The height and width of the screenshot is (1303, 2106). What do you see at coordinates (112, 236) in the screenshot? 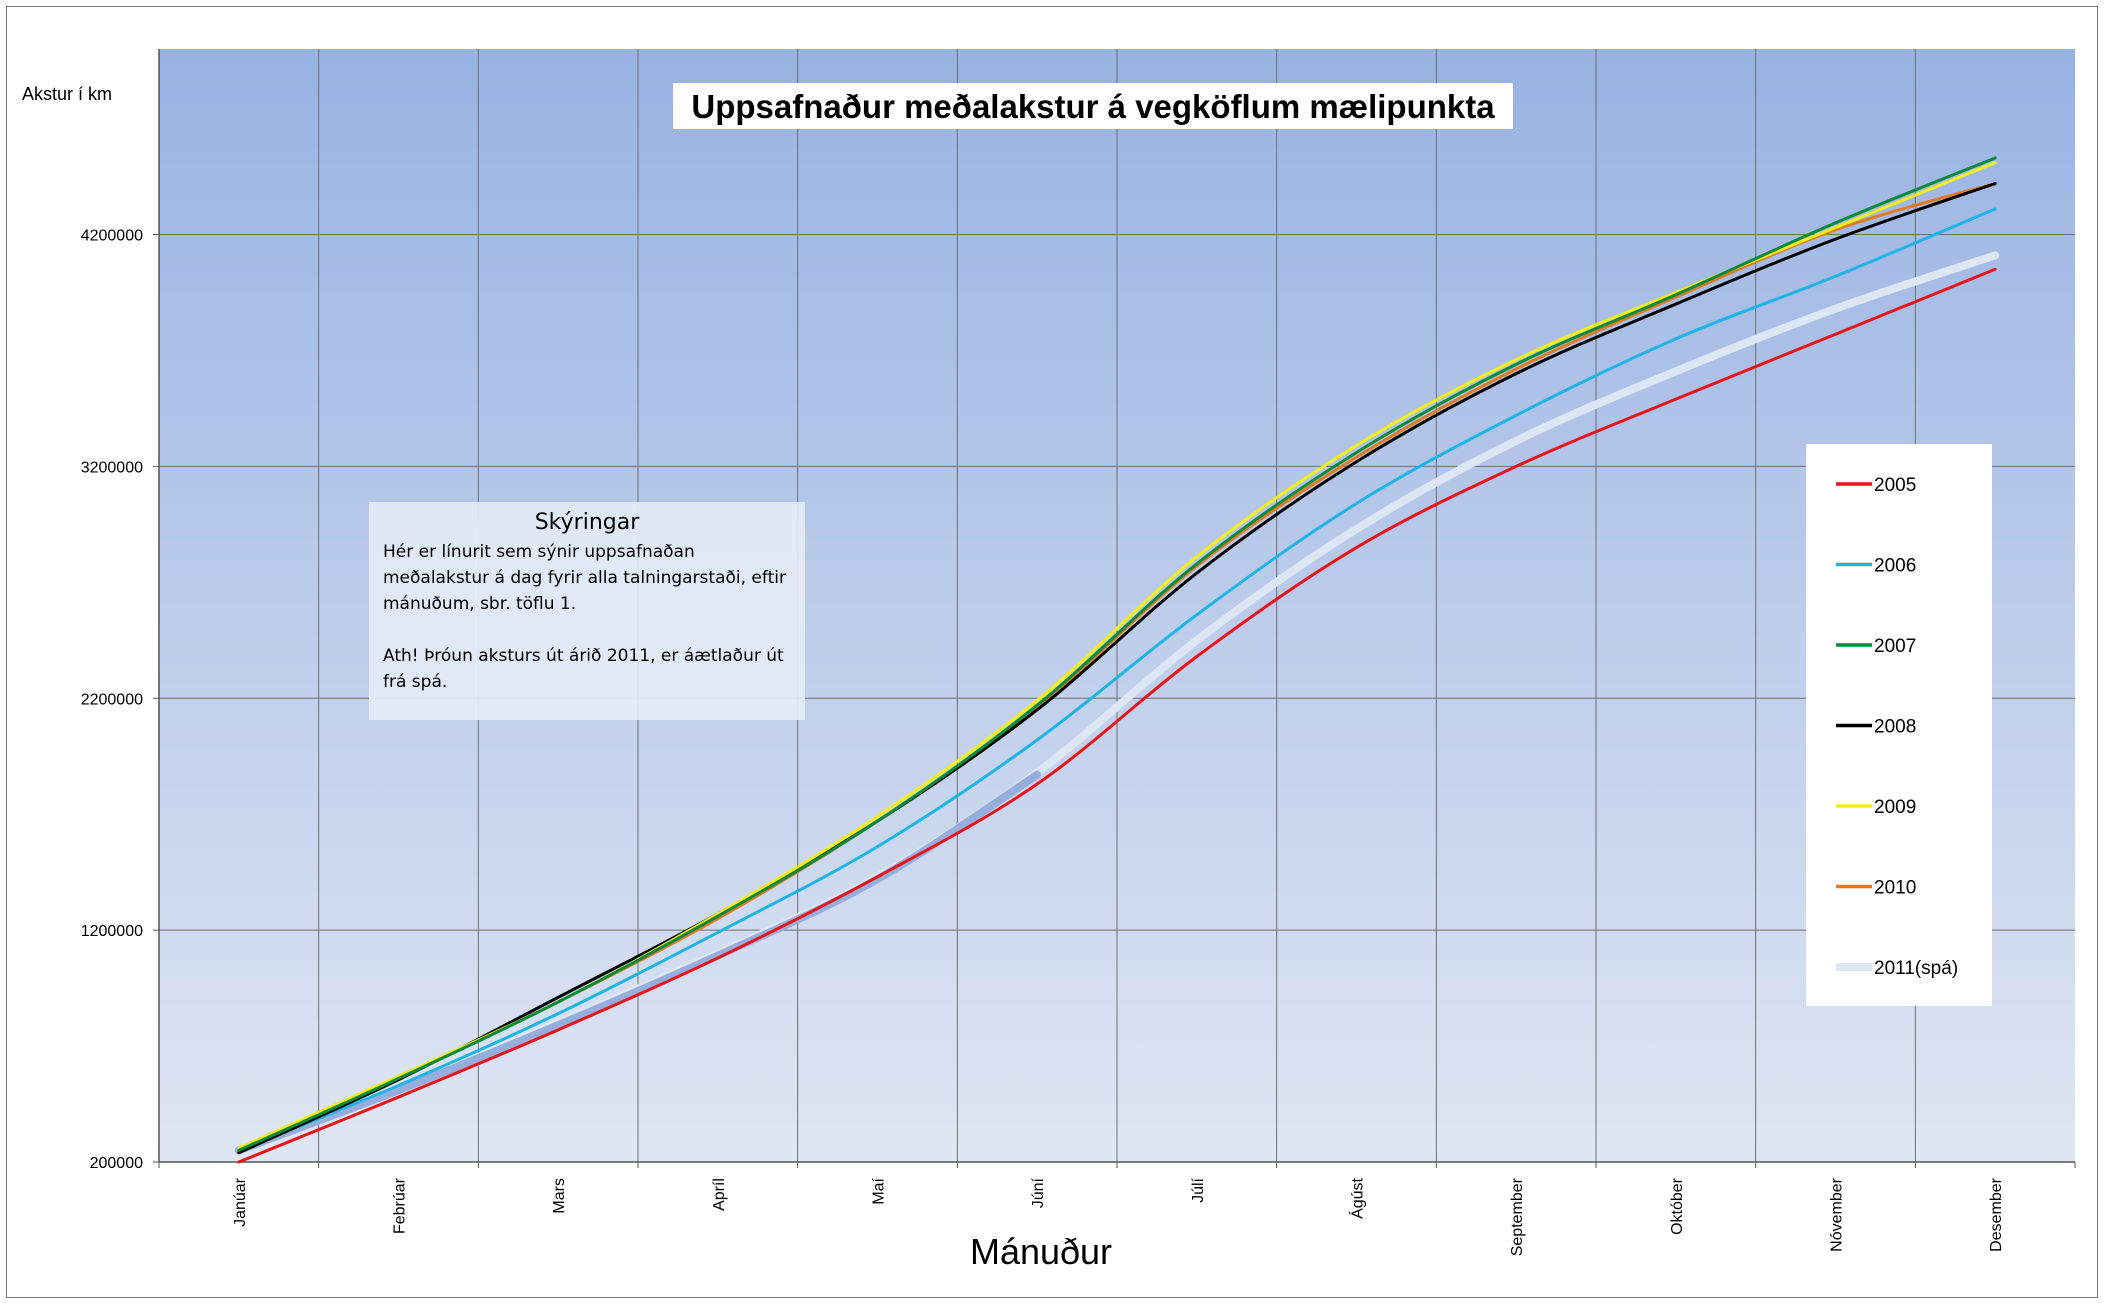
I see `y-tick-label: 4200000` at bounding box center [112, 236].